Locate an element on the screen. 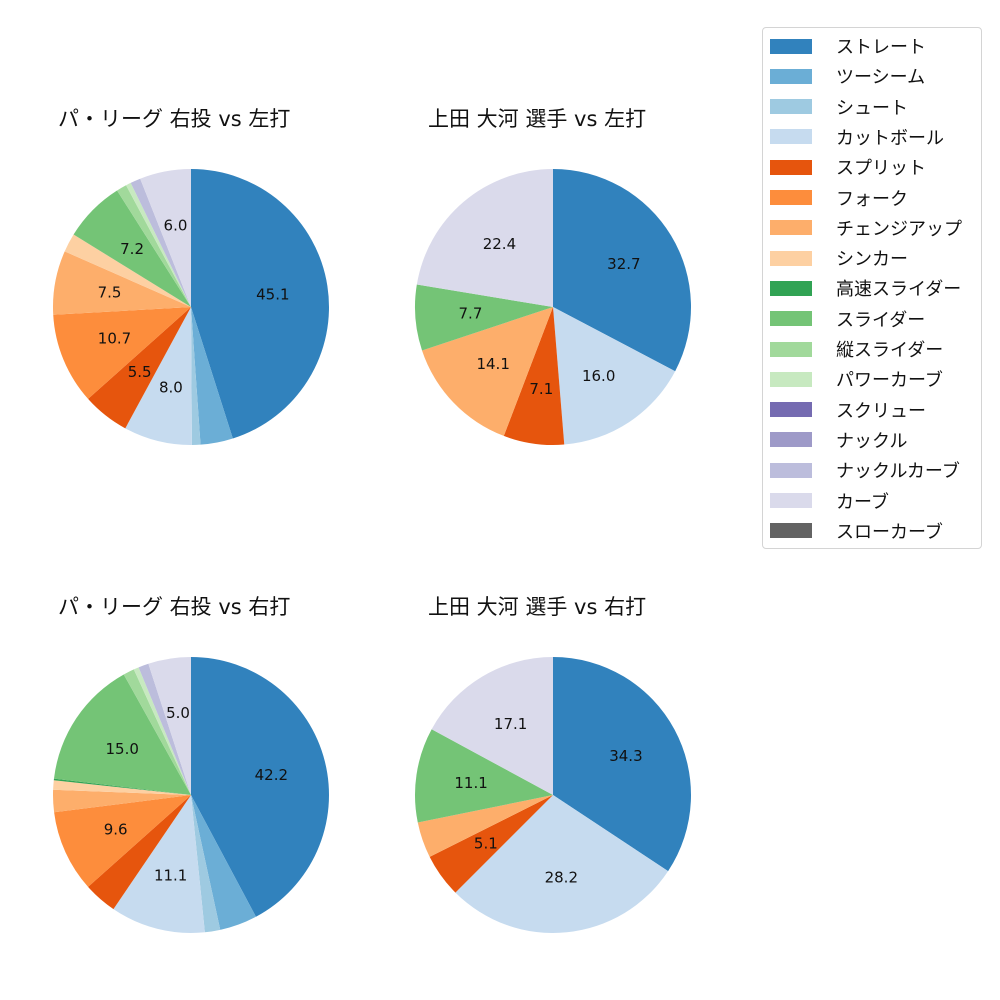 Image resolution: width=1000 pixels, height=1000 pixels. slice-value-label: 7.1 is located at coordinates (541, 389).